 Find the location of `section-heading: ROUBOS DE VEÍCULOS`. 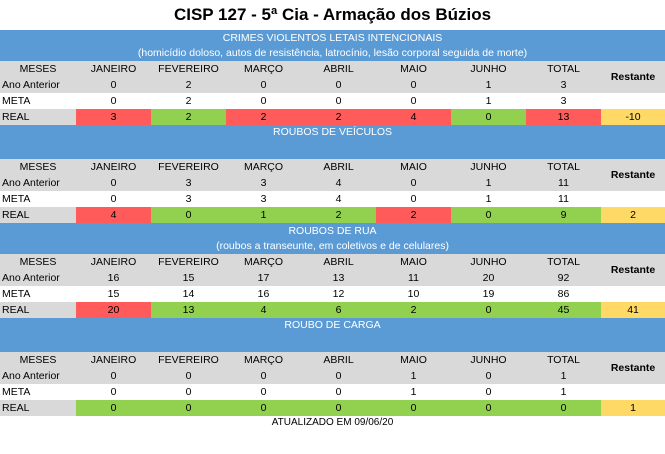

section-heading: ROUBOS DE VEÍCULOS is located at coordinates (332, 142).